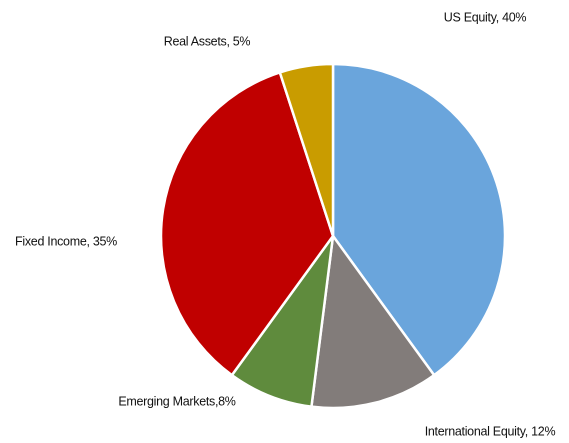 The height and width of the screenshot is (443, 569). What do you see at coordinates (485, 17) in the screenshot?
I see `slice-label: US Equity, 40%` at bounding box center [485, 17].